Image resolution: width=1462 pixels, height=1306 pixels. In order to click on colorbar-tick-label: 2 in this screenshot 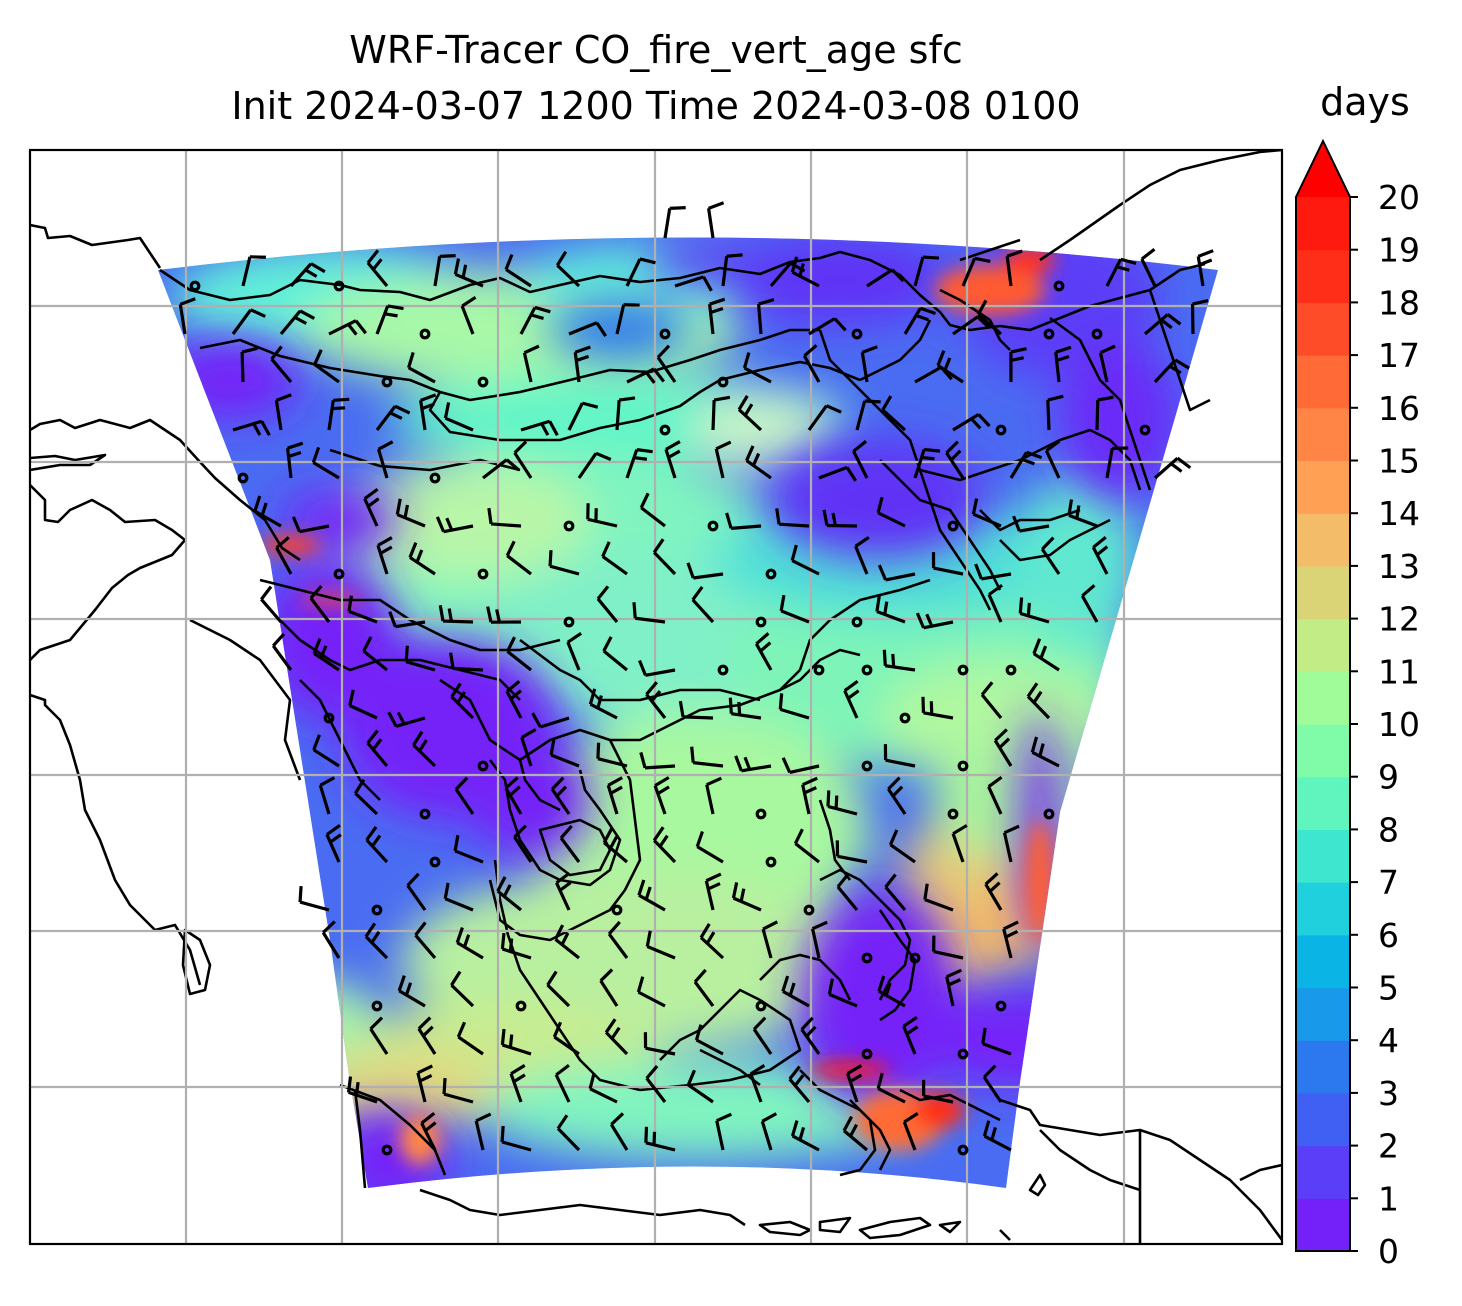, I will do `click(1388, 1146)`.